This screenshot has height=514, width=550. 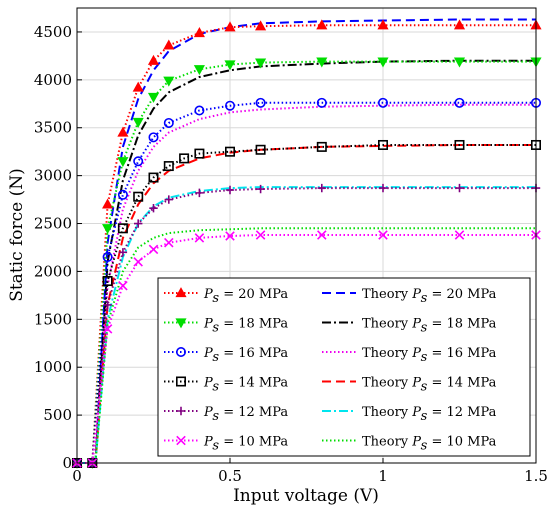 What do you see at coordinates (53, 224) in the screenshot?
I see `y-tick-label-5: 2500` at bounding box center [53, 224].